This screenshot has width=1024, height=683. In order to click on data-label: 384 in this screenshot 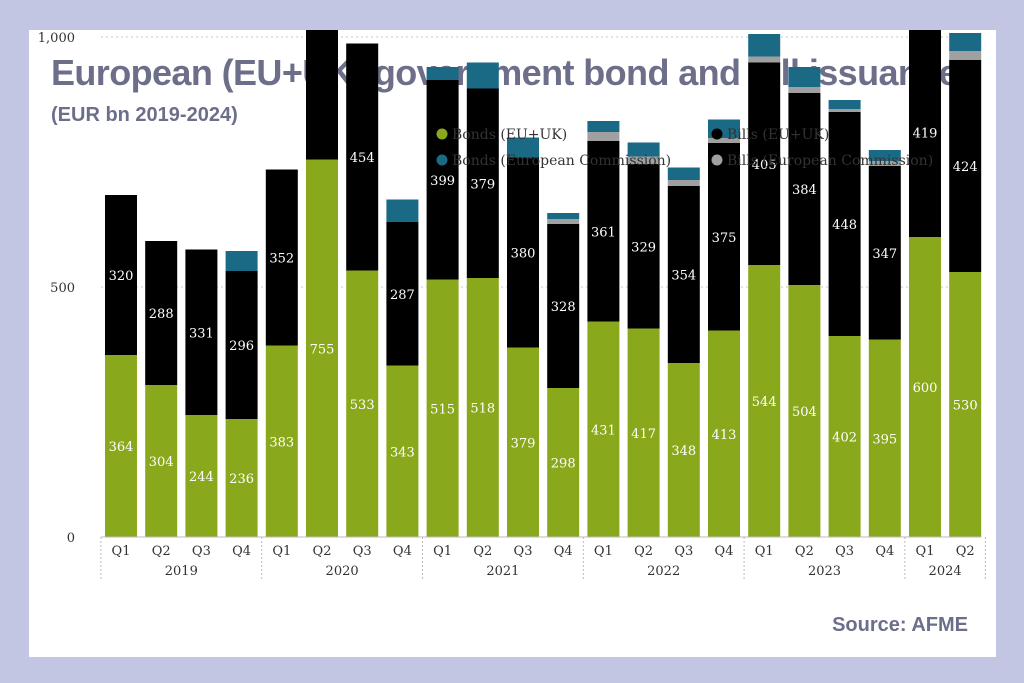, I will do `click(804, 190)`.